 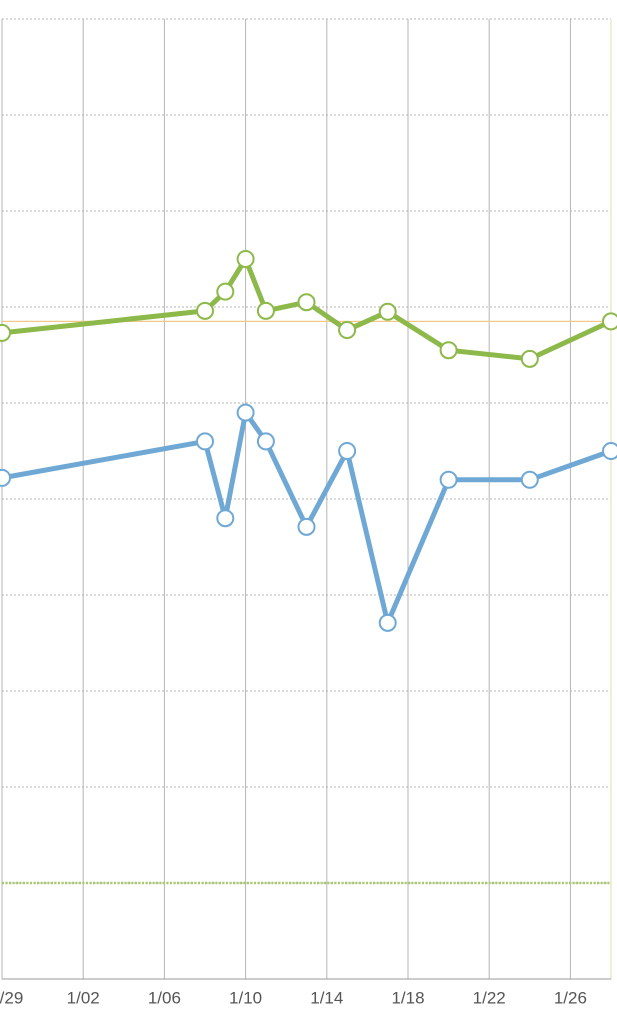 What do you see at coordinates (11, 997) in the screenshot?
I see `x-tick-label: 12/29` at bounding box center [11, 997].